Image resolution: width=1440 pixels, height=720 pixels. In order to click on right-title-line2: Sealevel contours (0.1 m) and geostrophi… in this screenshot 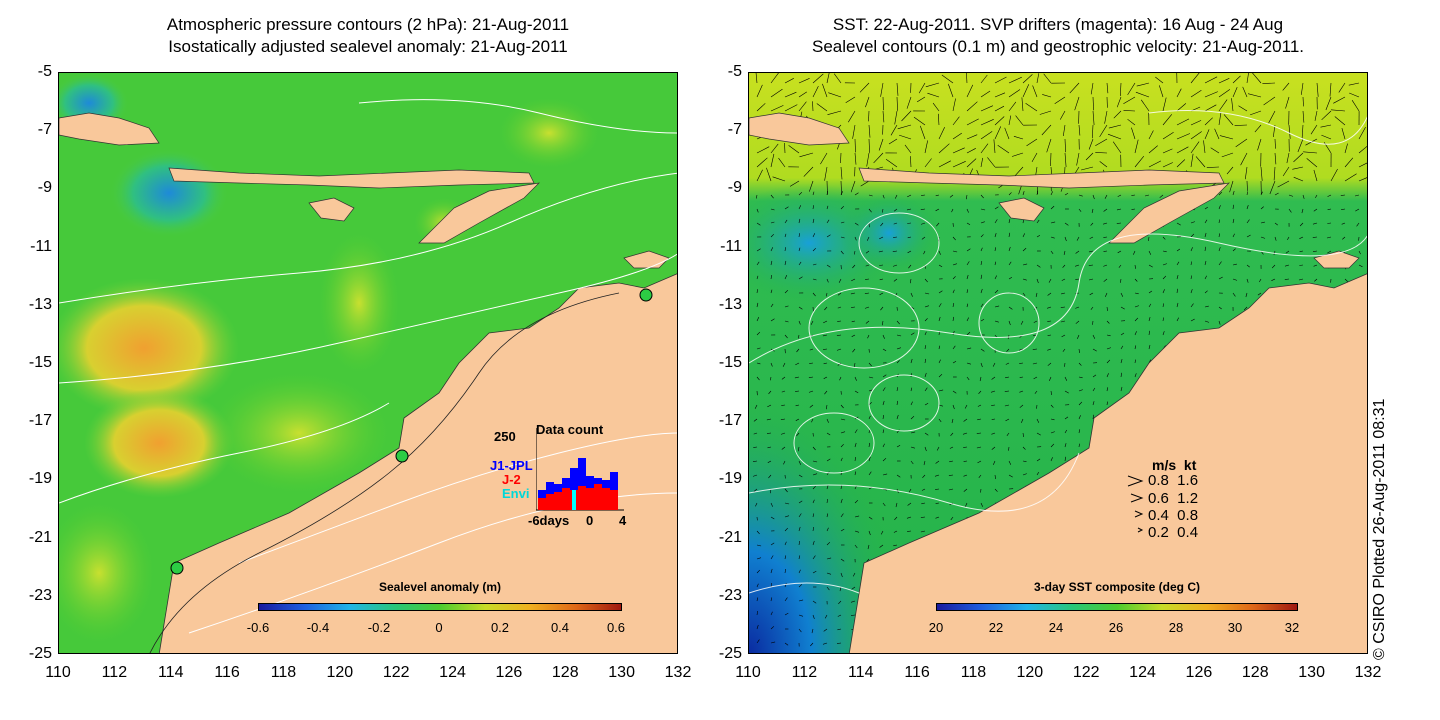, I will do `click(1057, 46)`.